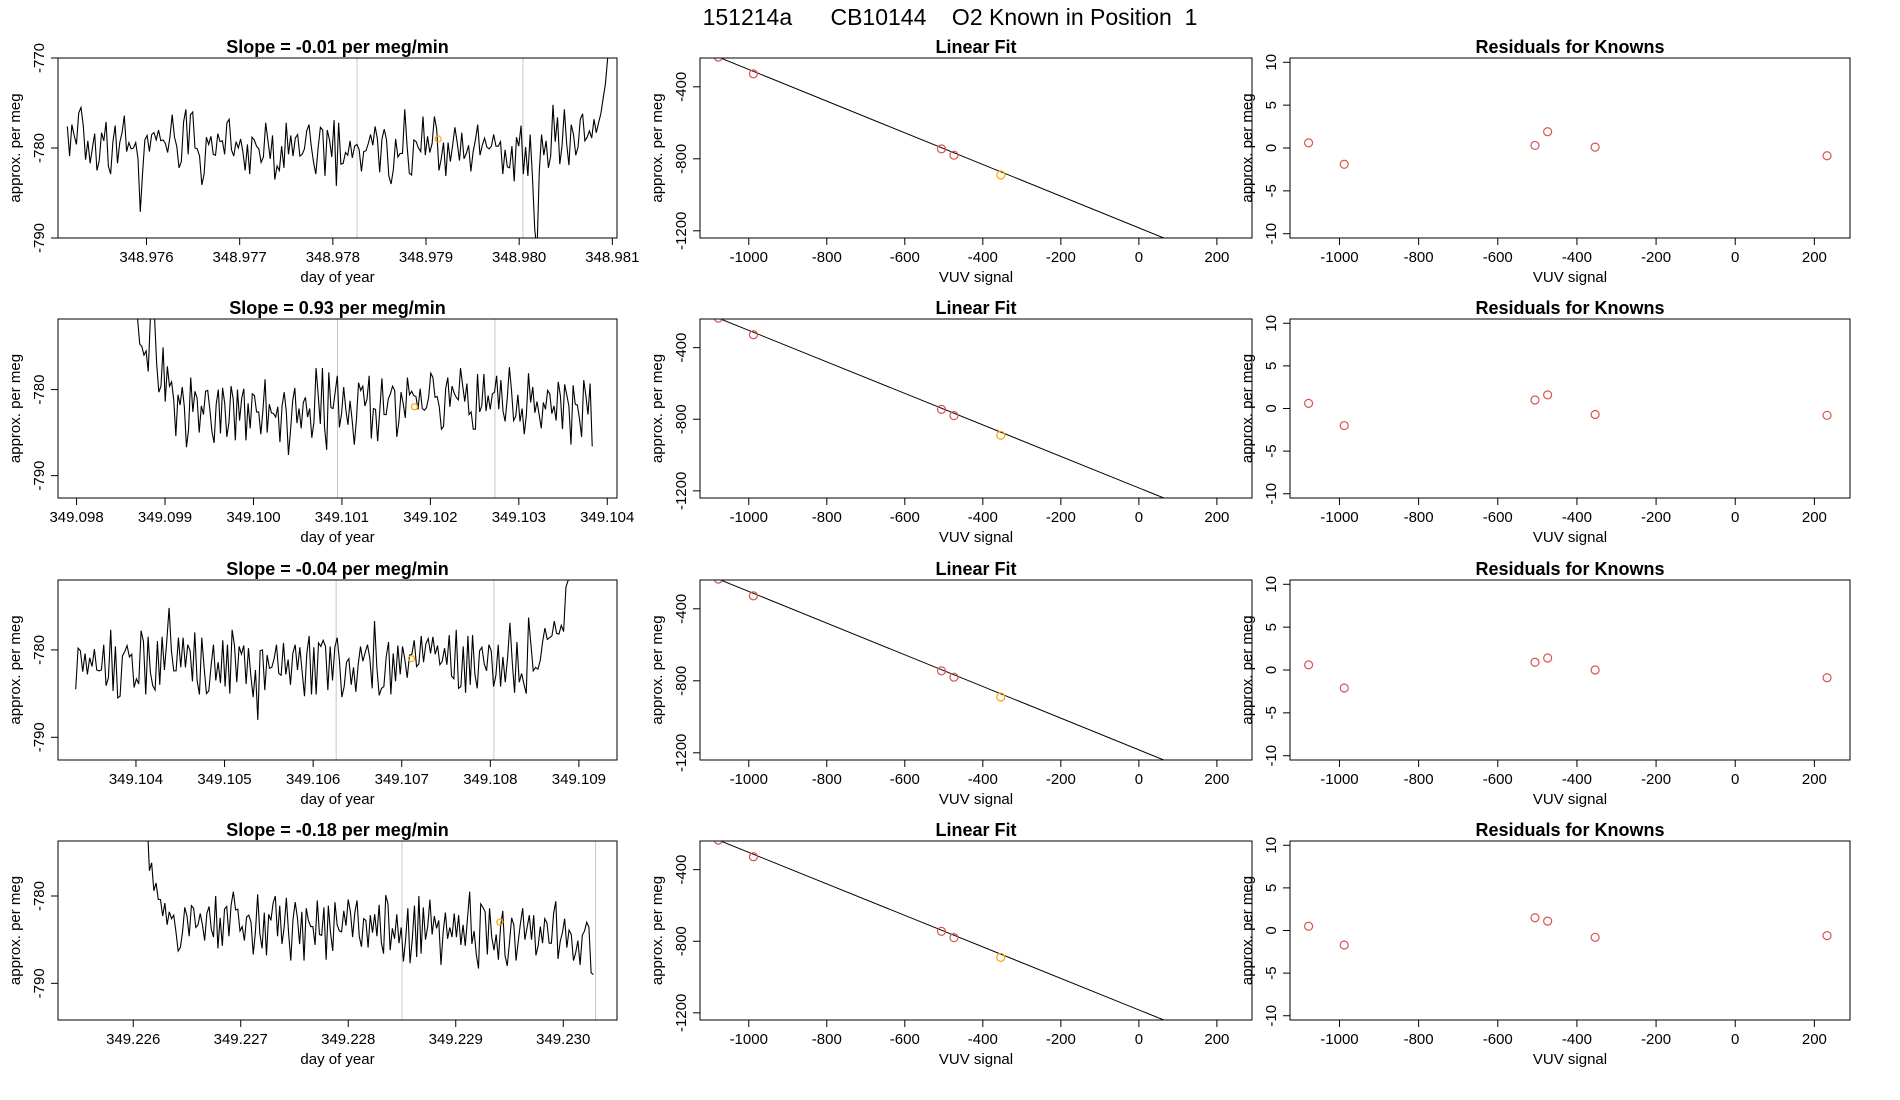 This screenshot has width=1900, height=1100. What do you see at coordinates (612, 257) in the screenshot?
I see `x-tick-label: 348.981` at bounding box center [612, 257].